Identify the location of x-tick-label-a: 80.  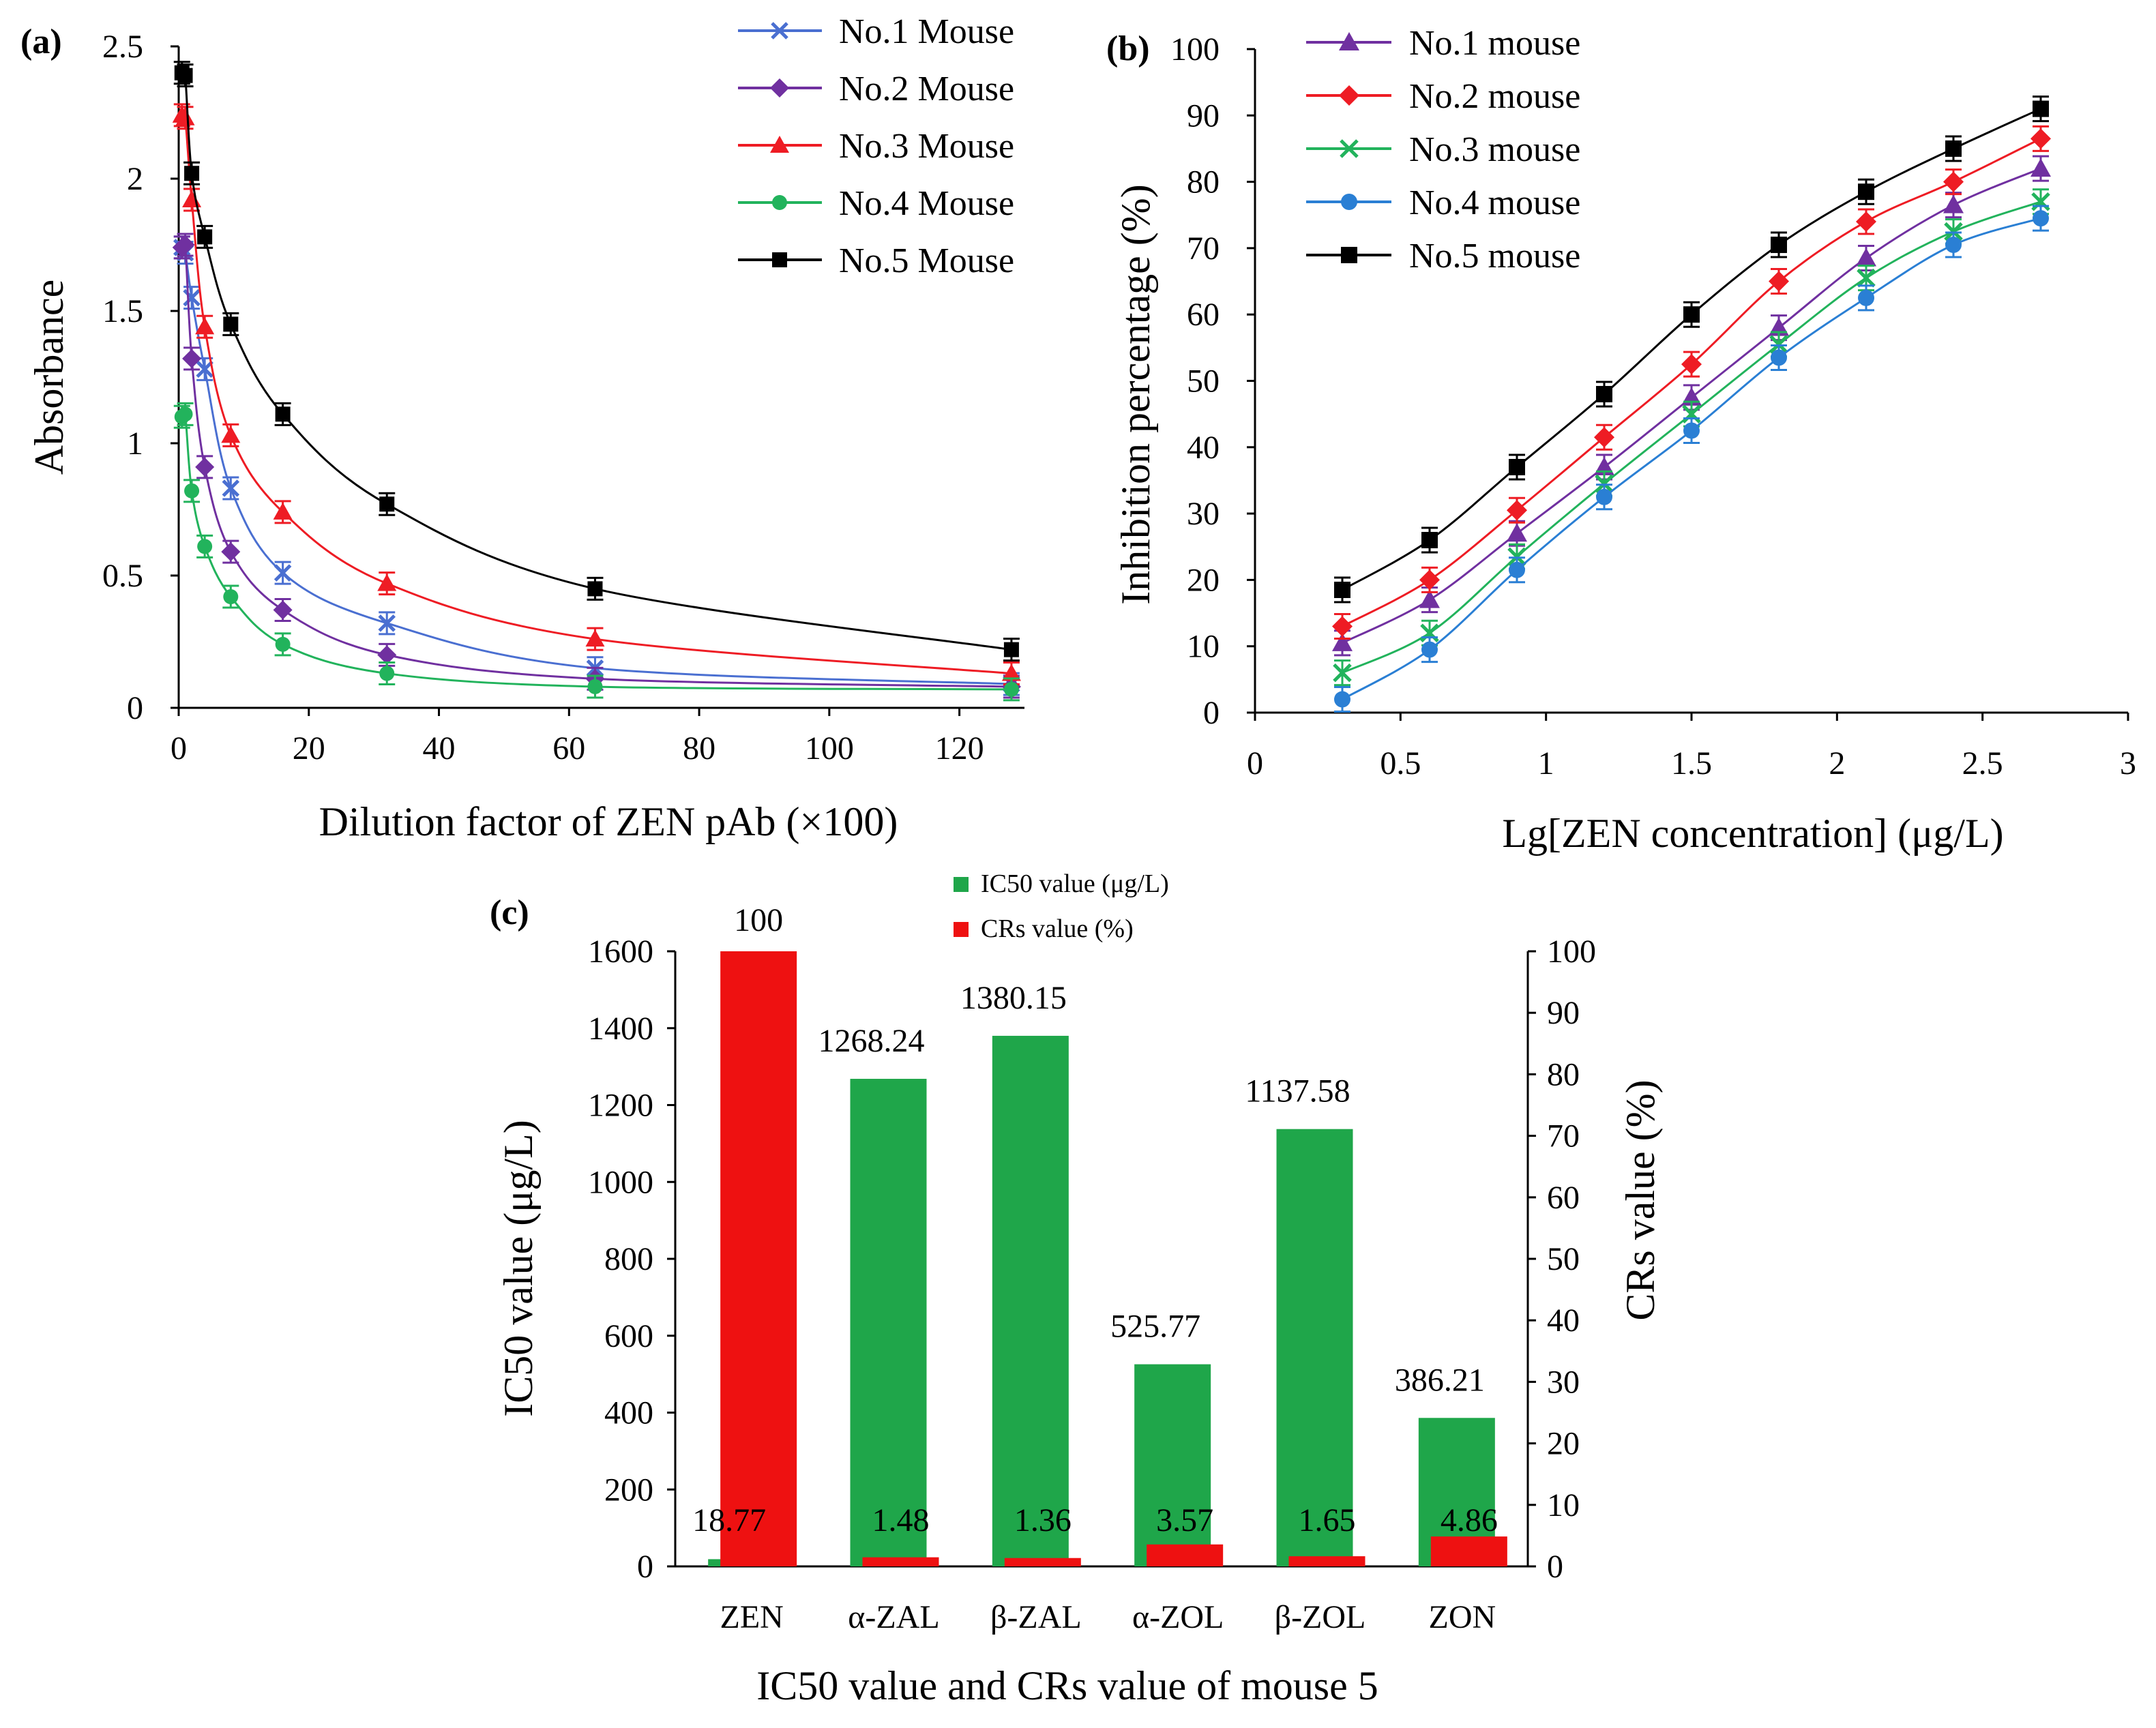
(699, 748).